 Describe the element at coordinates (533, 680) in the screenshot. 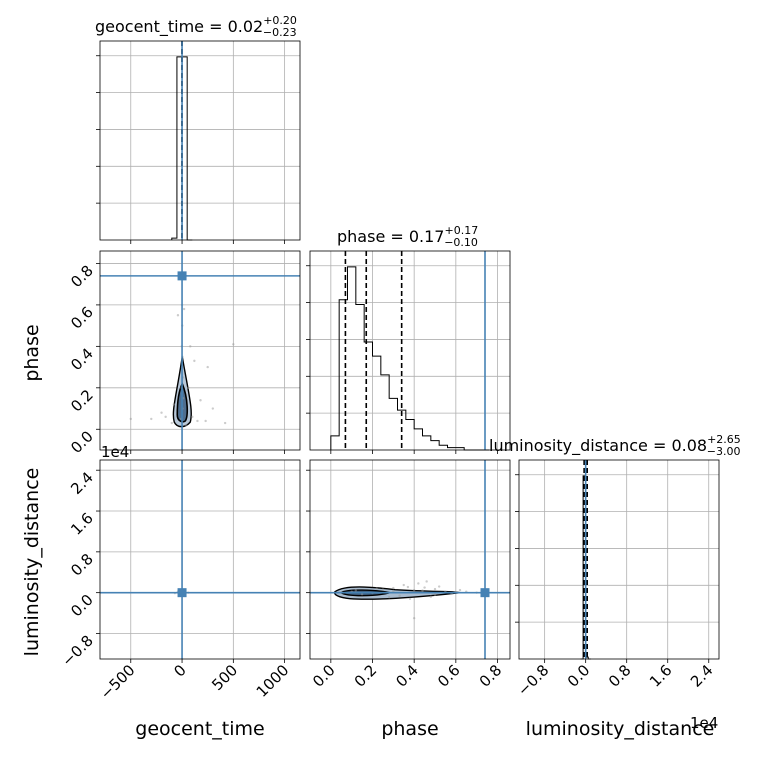

I see `xtick-label-luminosity_distance-0: −0.8` at that location.